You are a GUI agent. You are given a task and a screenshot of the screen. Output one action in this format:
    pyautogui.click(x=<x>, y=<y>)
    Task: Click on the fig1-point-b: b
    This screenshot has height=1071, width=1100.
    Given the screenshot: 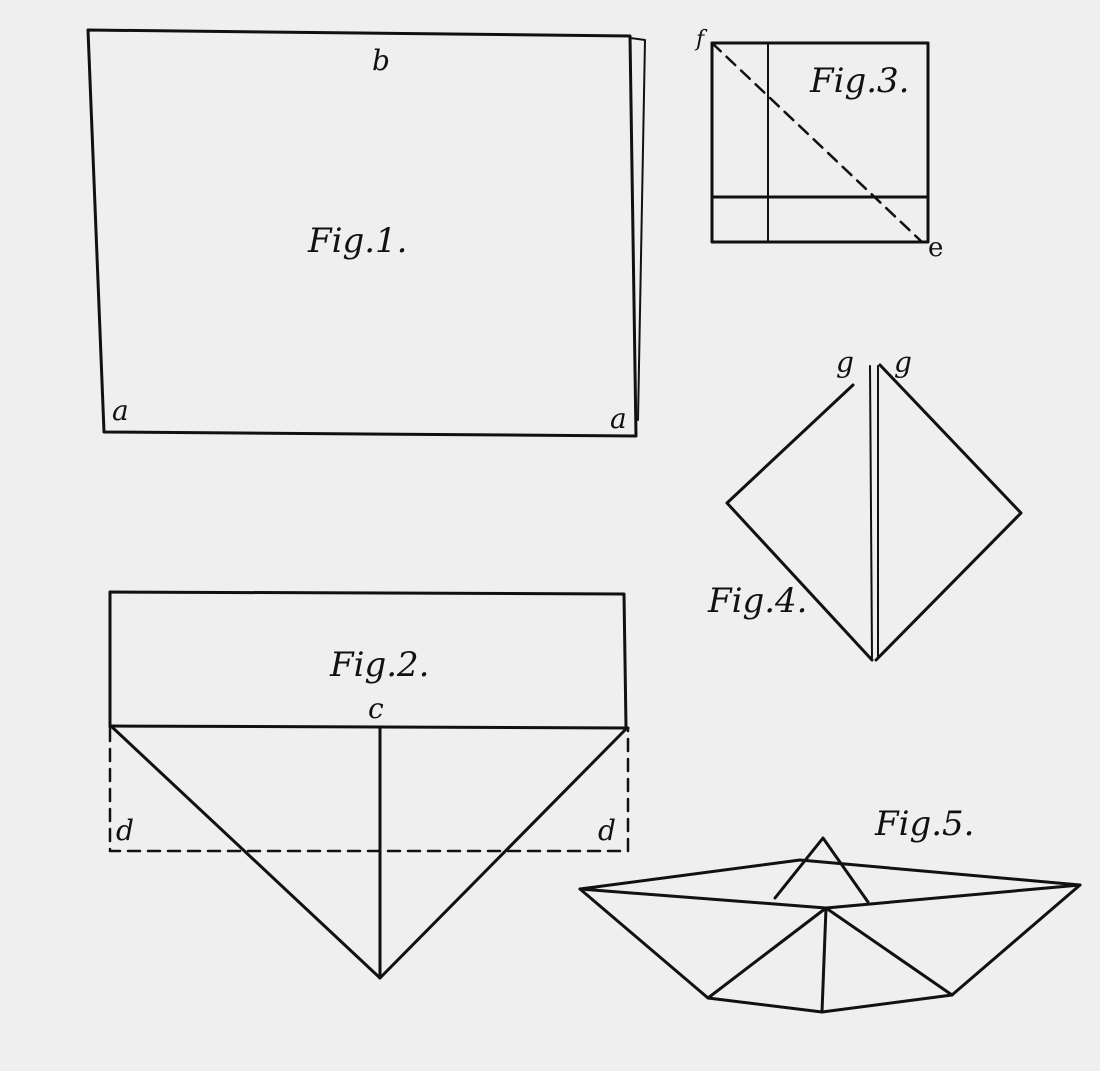 What is the action you would take?
    pyautogui.click(x=381, y=60)
    